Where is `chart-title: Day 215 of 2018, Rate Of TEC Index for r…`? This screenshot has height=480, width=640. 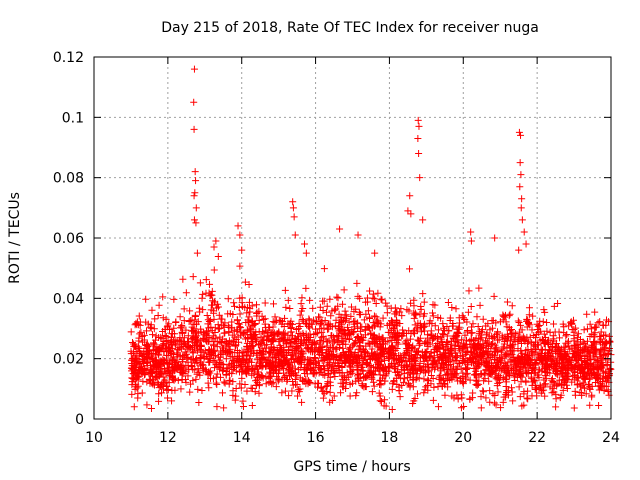 chart-title: Day 215 of 2018, Rate Of TEC Index for r… is located at coordinates (350, 28).